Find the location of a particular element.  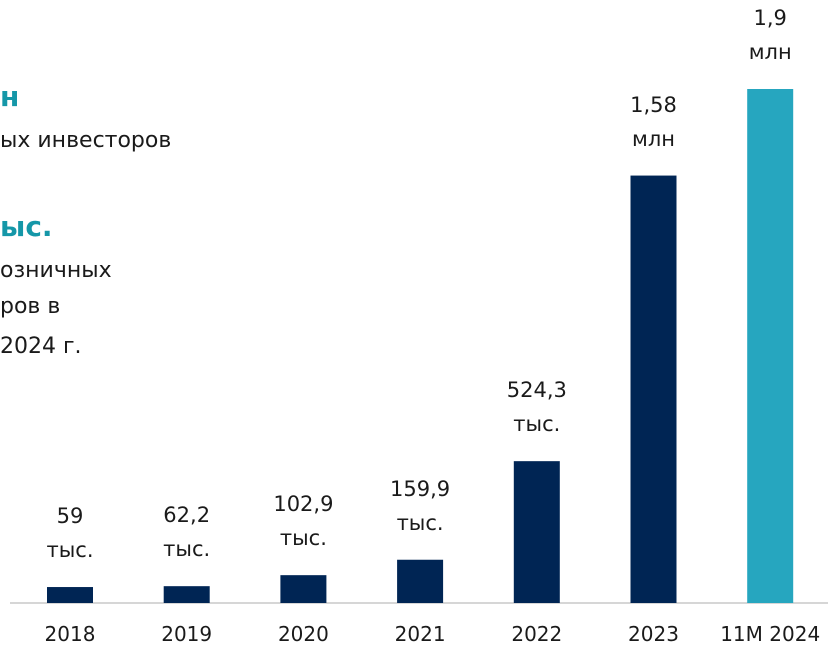

value-label: 524,3 тыс. is located at coordinates (536, 407).